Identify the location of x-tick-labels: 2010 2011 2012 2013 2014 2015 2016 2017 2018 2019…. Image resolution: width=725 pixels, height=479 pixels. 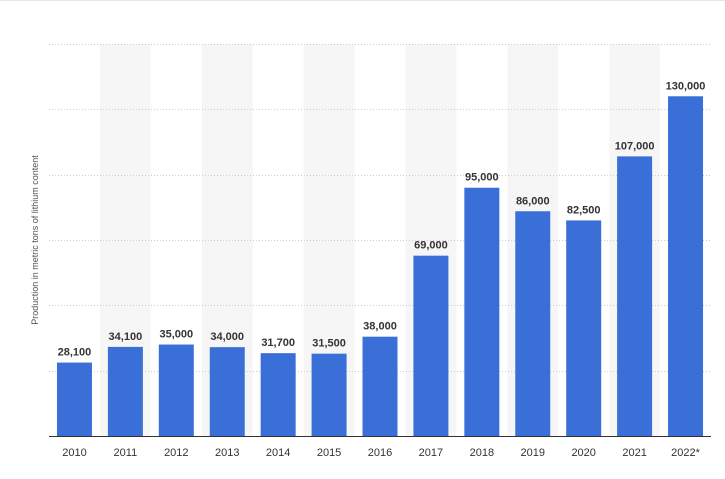
(381, 453).